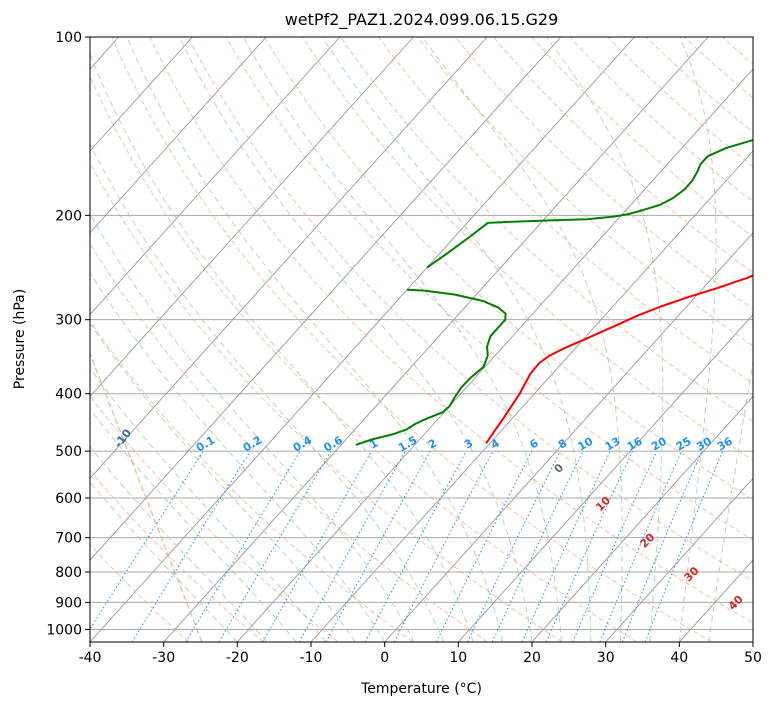 The width and height of the screenshot is (775, 708). Describe the element at coordinates (68, 216) in the screenshot. I see `y-tick-label: 200` at that location.